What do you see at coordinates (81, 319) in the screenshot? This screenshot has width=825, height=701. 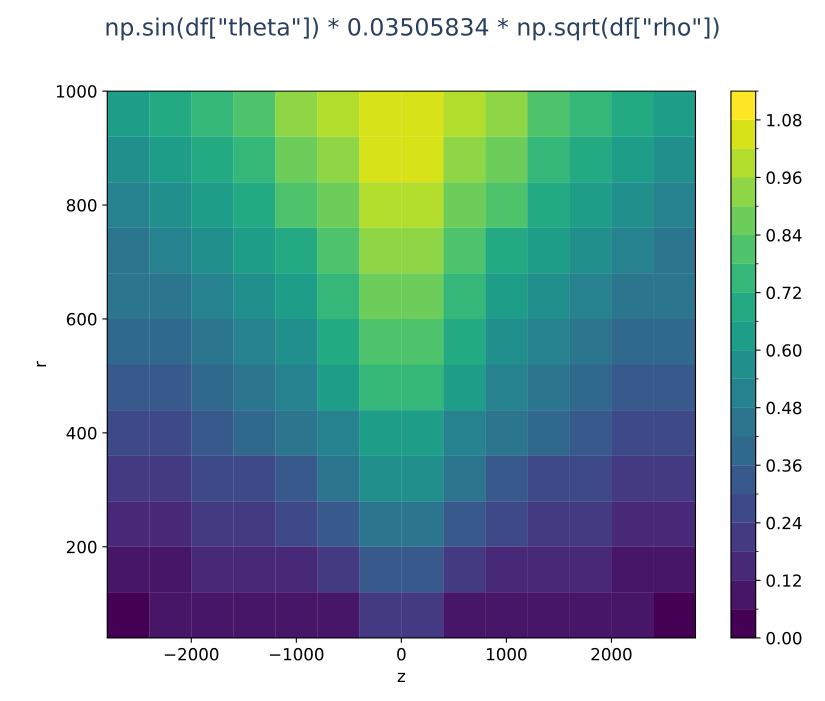 I see `y-tick-label: 600` at bounding box center [81, 319].